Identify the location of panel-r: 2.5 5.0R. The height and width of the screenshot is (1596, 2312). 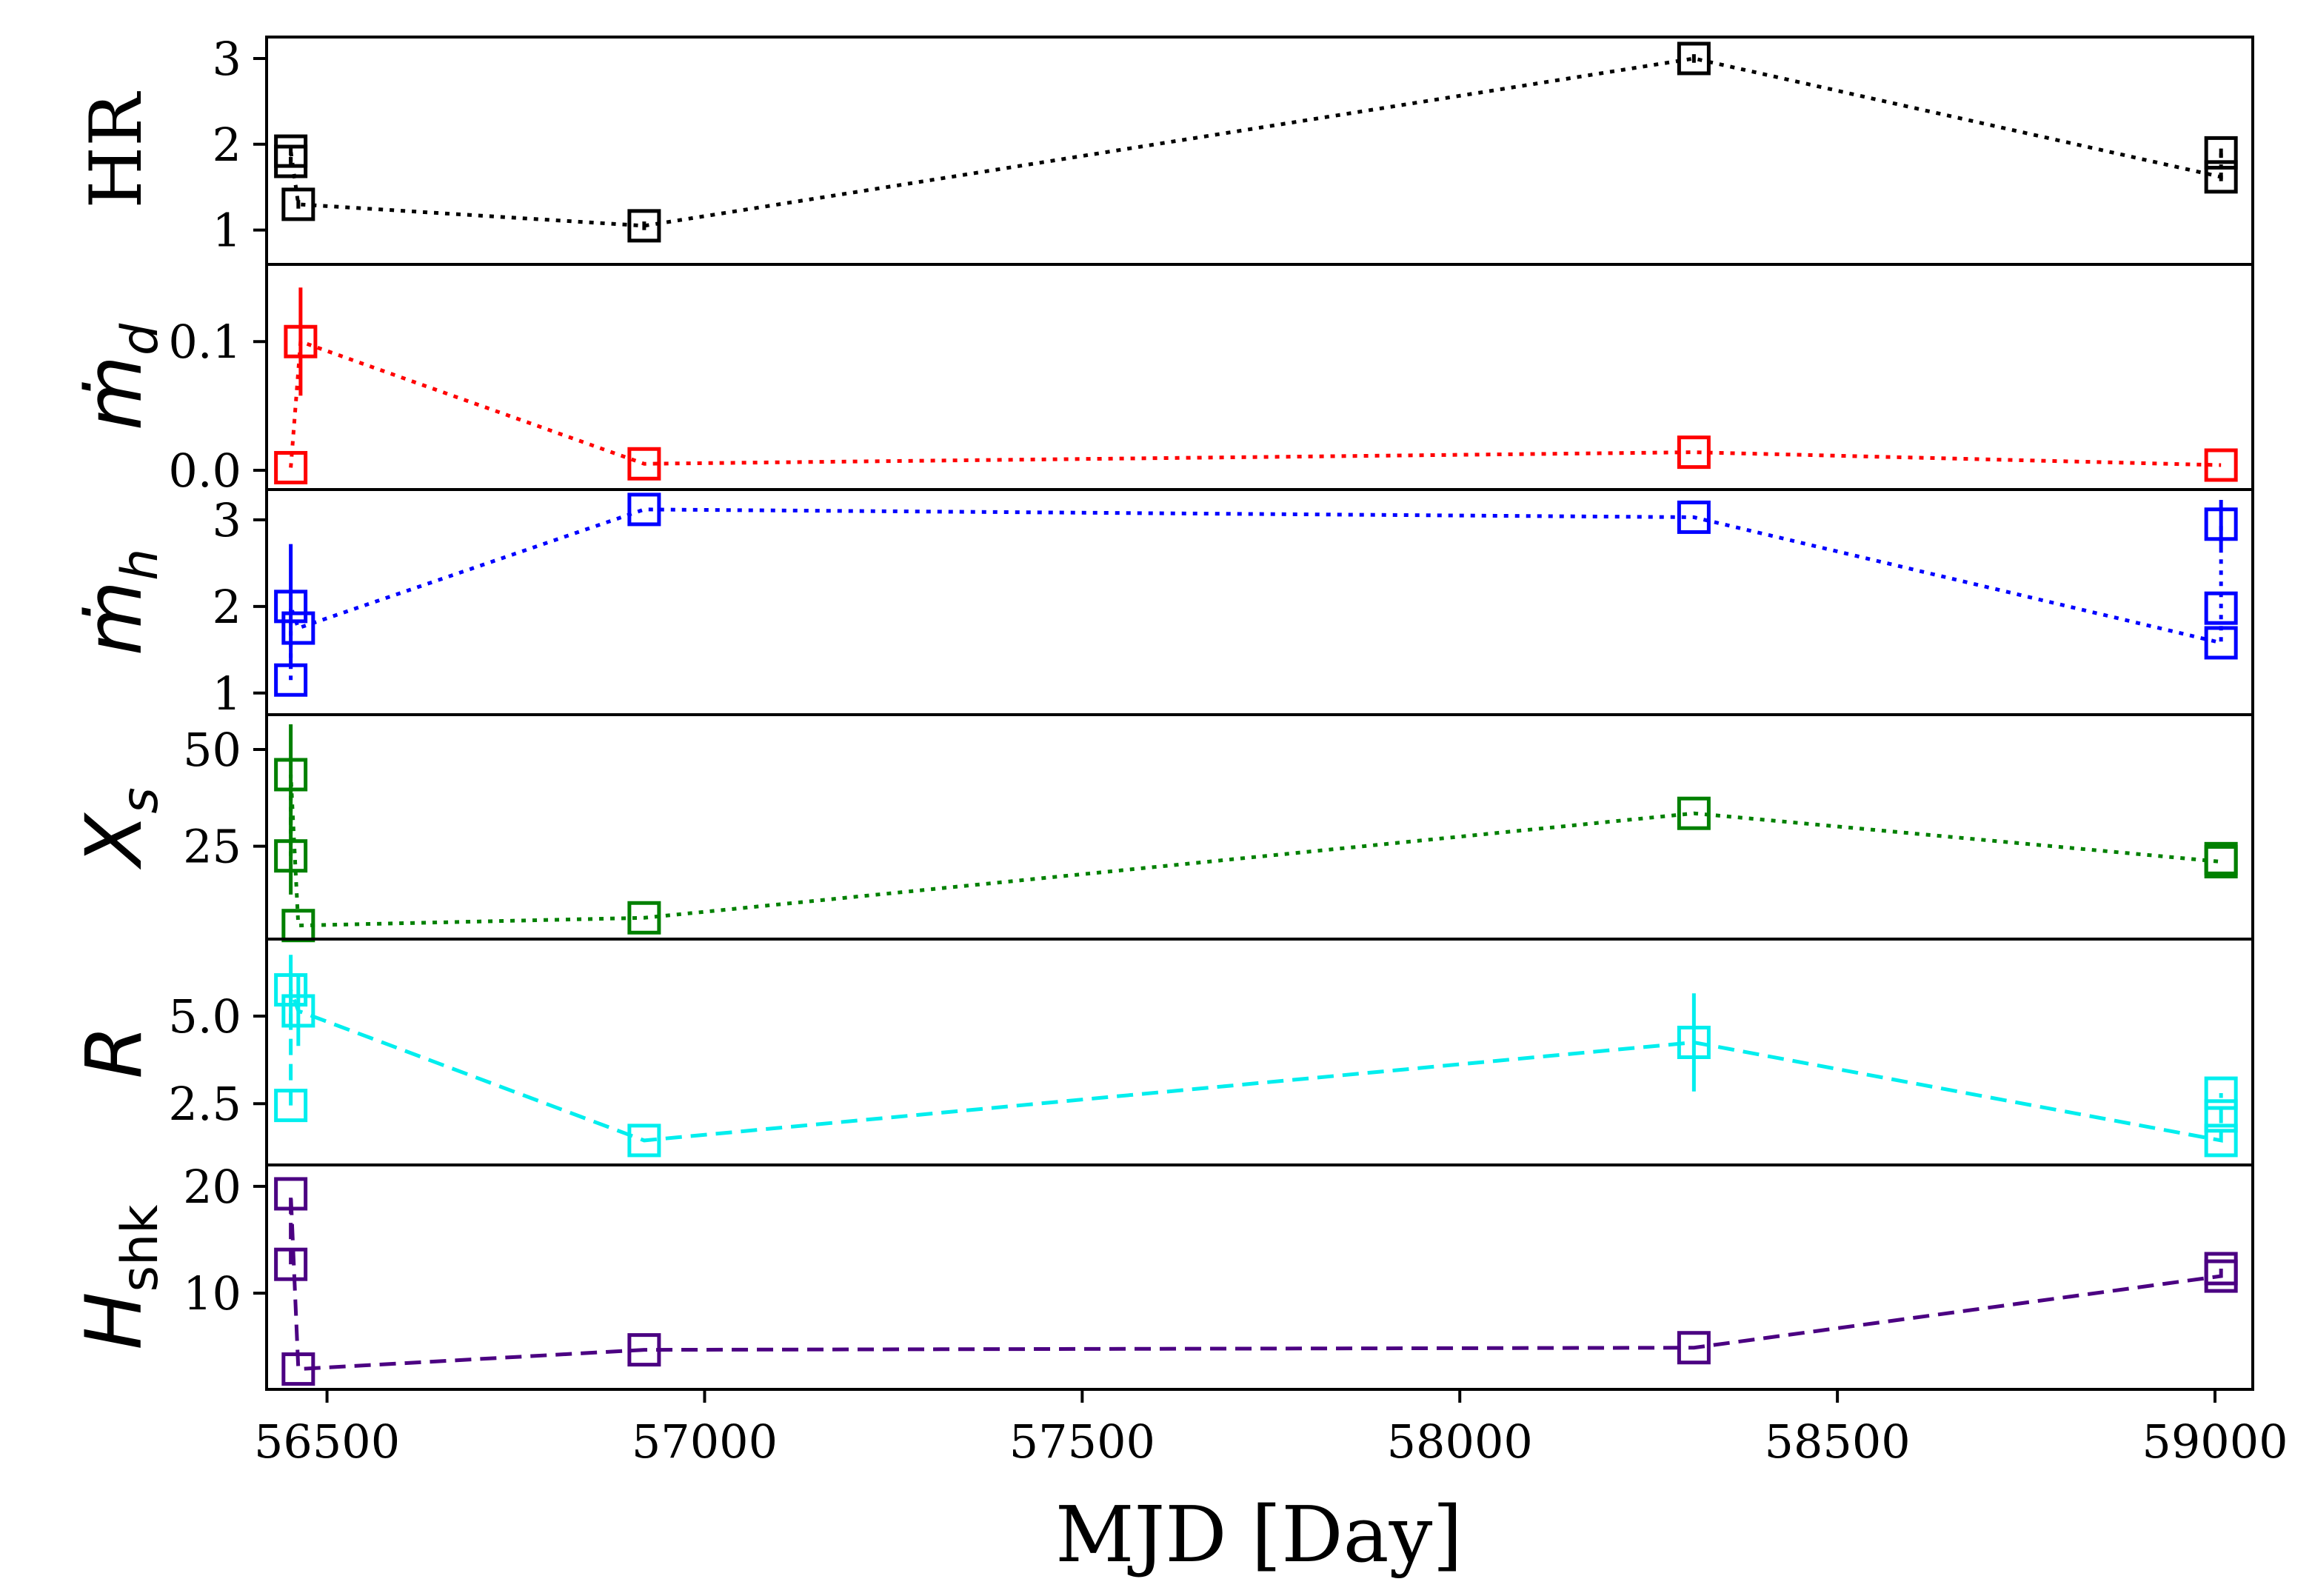
(1161, 1052).